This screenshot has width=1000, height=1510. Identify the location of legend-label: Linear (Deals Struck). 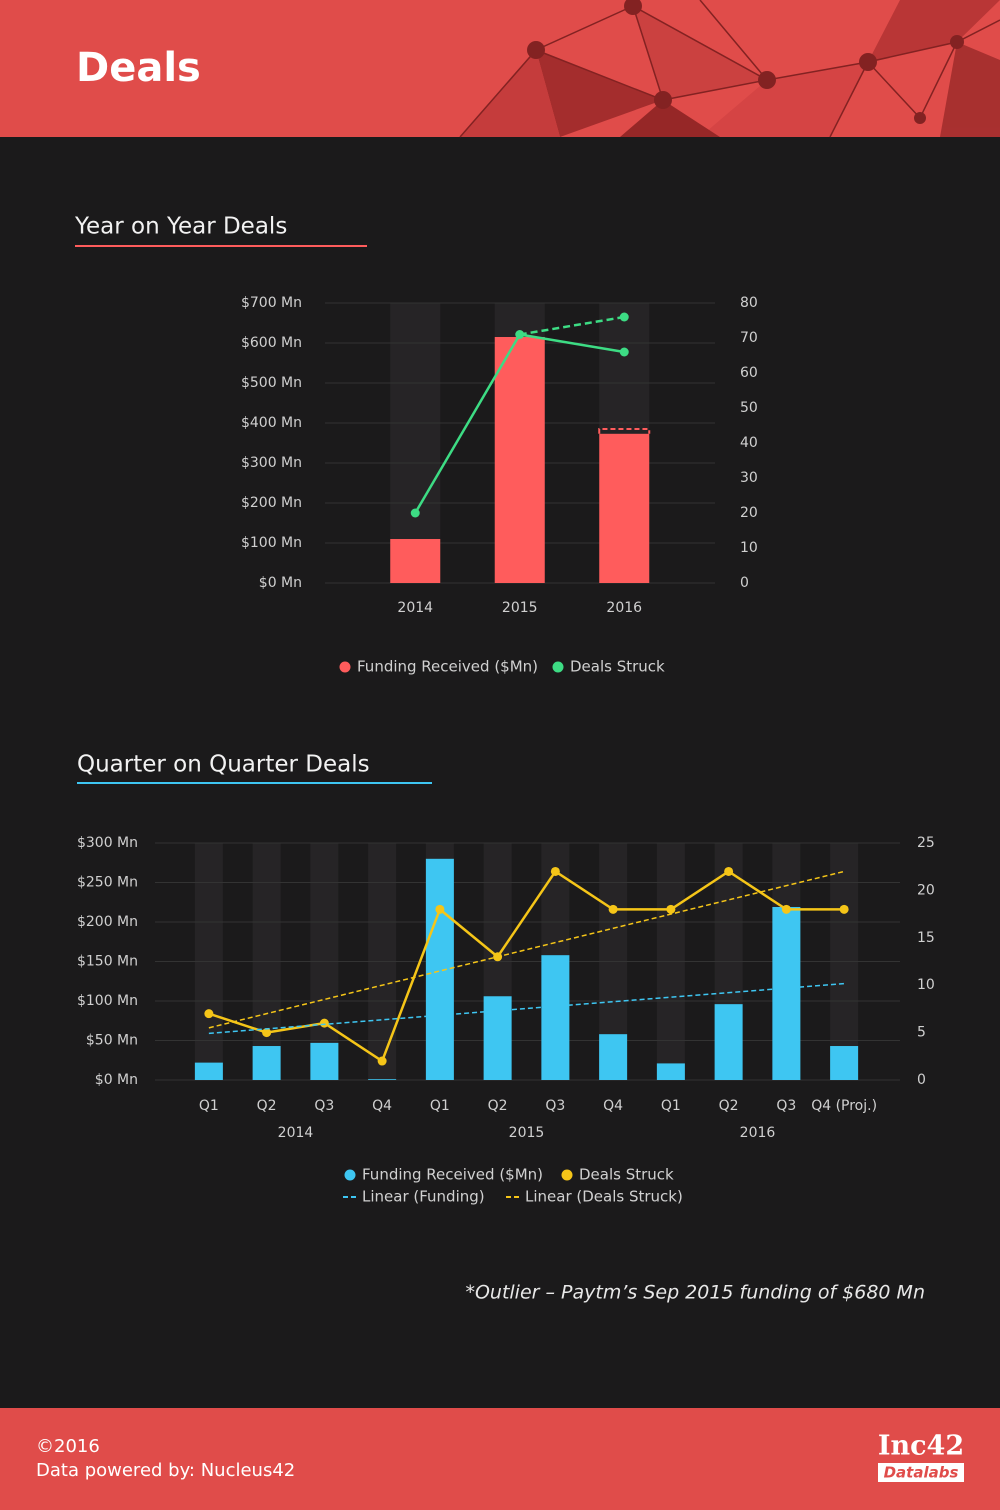
(604, 1197).